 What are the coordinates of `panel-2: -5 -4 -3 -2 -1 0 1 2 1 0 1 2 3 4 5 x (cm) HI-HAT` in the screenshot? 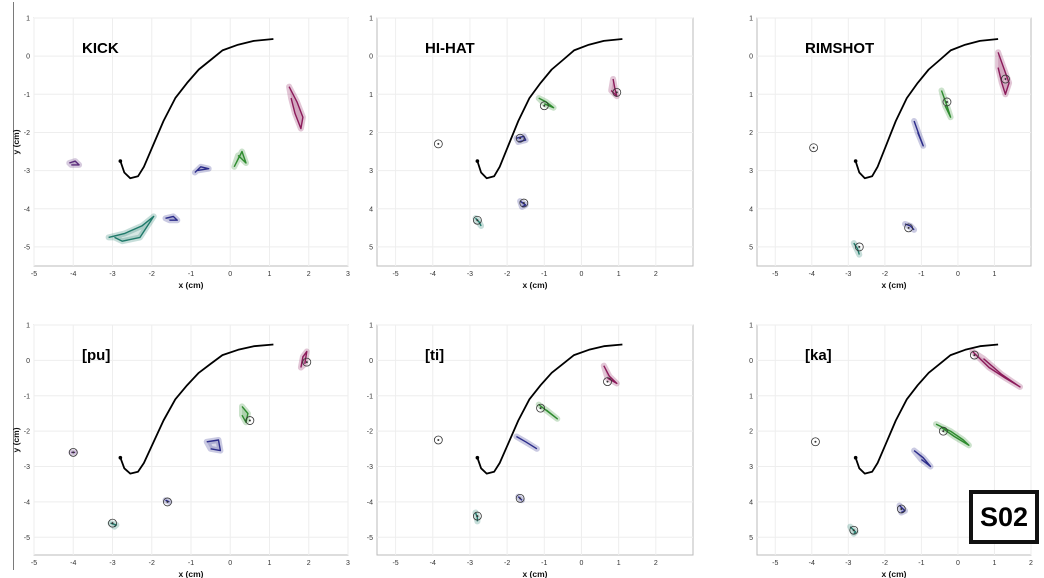 It's located at (531, 153).